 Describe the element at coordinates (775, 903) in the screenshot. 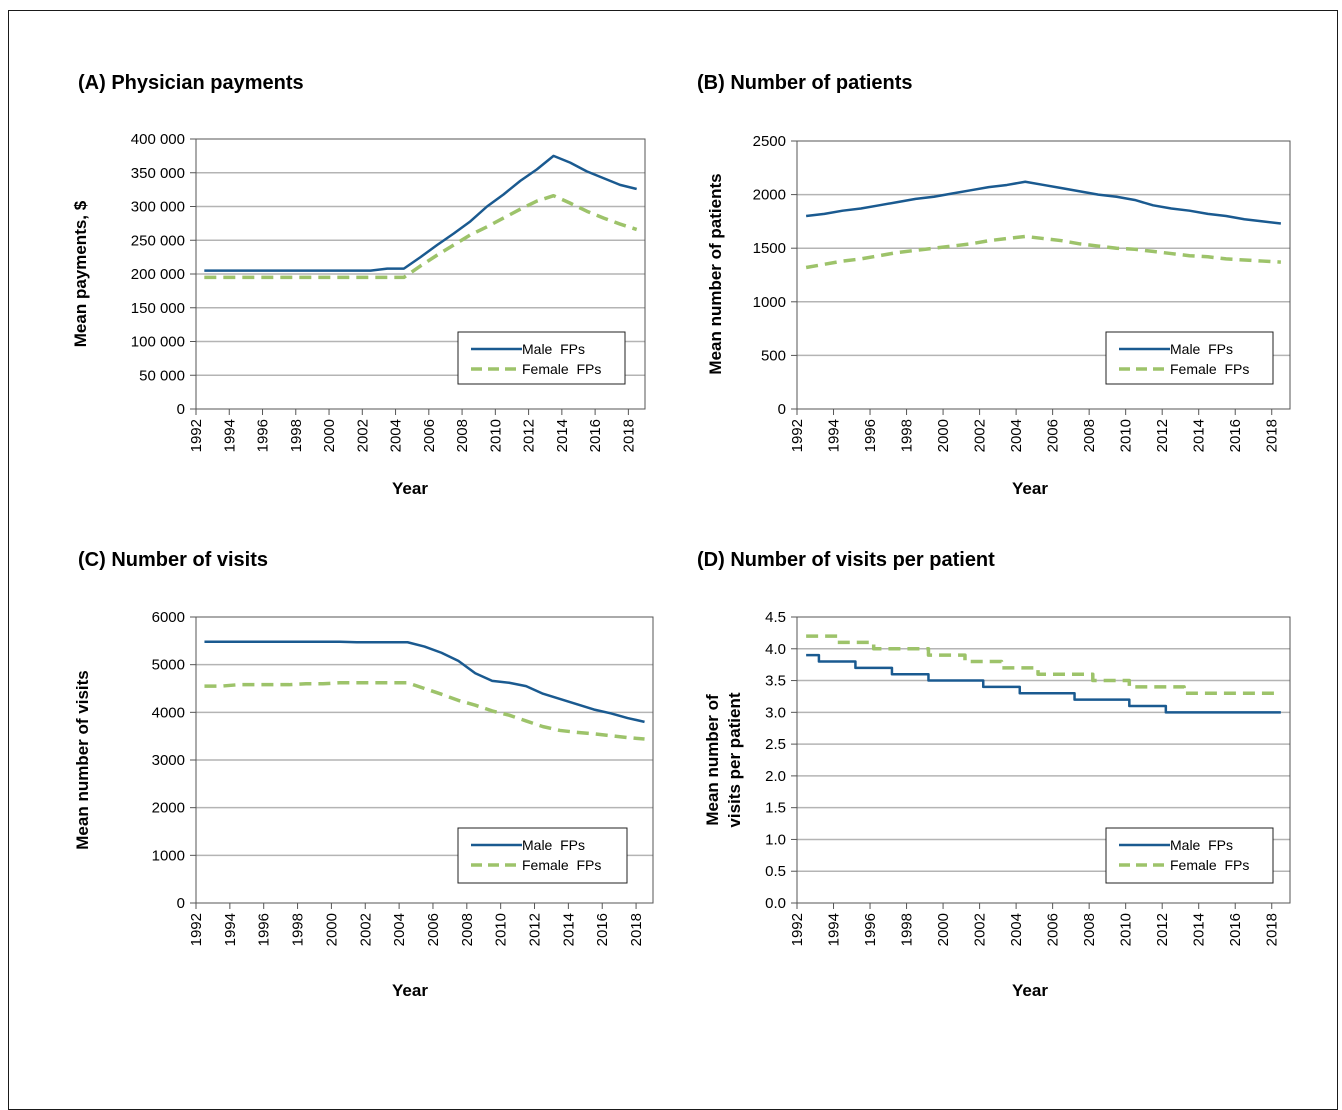

I see `y-tick-label: 0.0` at that location.